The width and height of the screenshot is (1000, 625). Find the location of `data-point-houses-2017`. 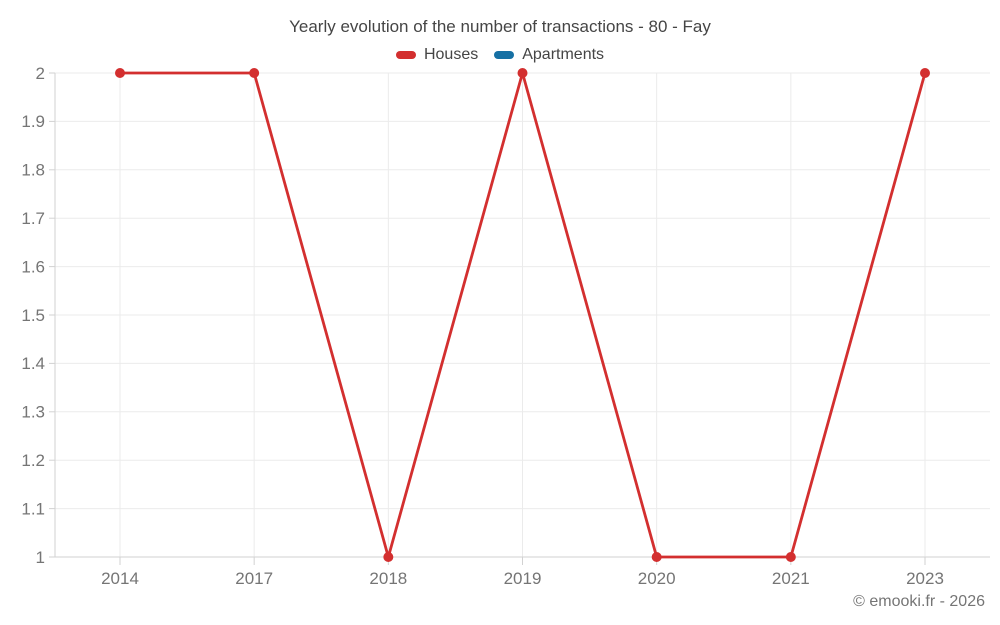

data-point-houses-2017 is located at coordinates (254, 73).